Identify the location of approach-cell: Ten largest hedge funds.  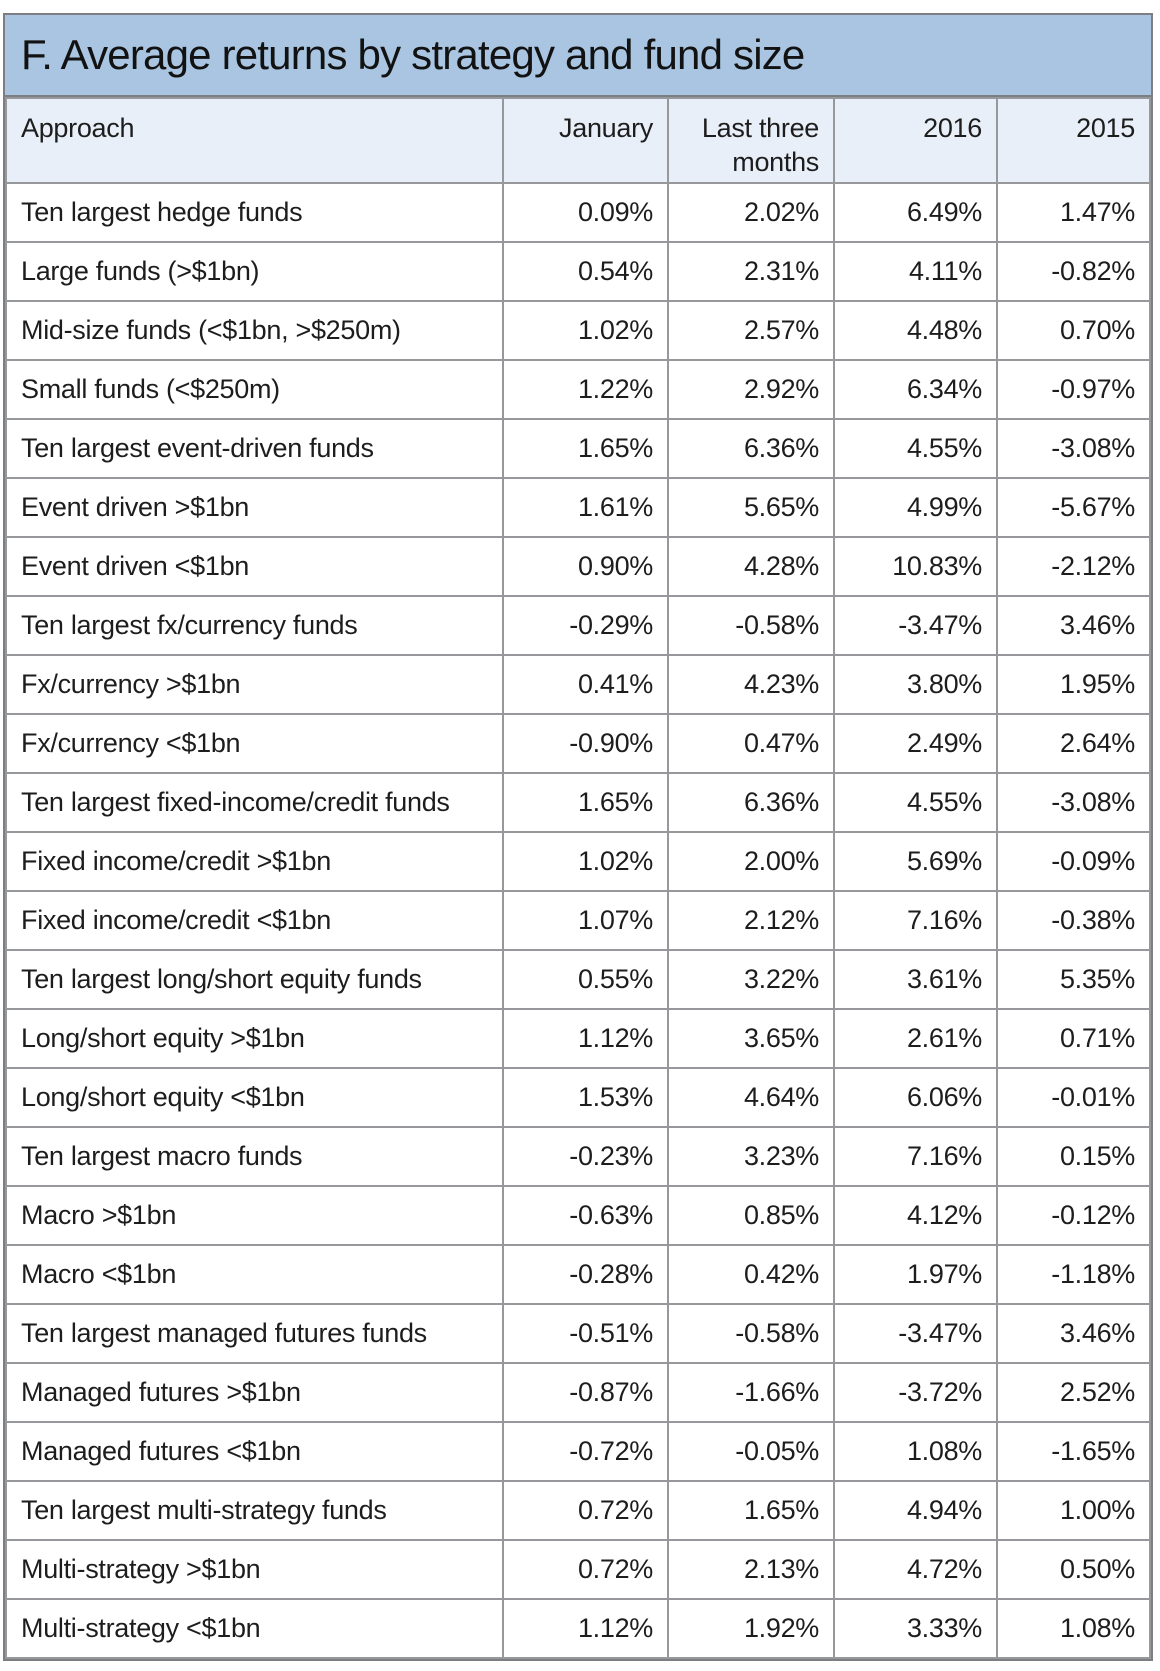
(254, 212).